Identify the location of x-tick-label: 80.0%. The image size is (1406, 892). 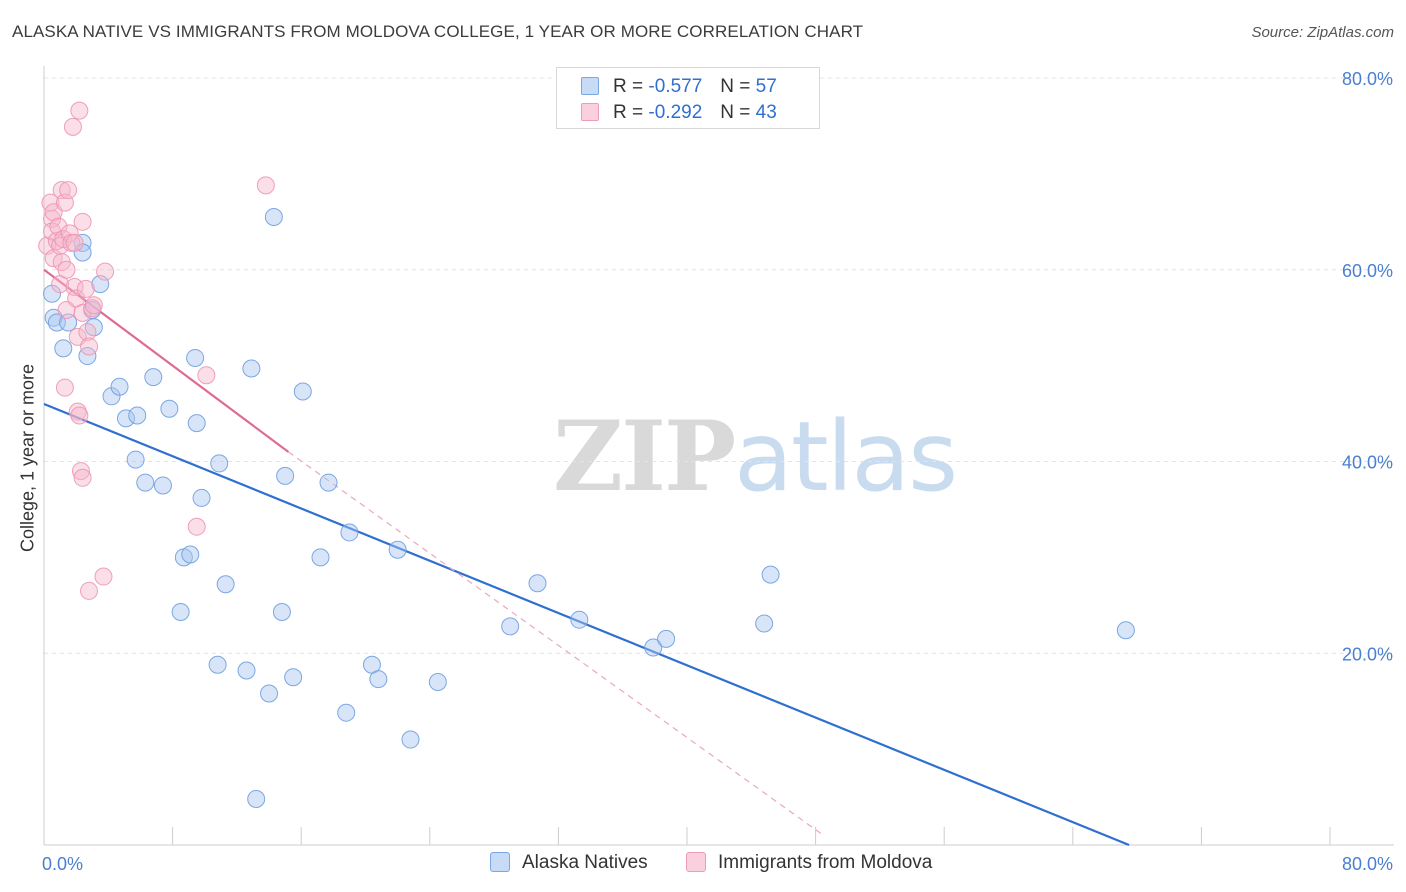
(1367, 864).